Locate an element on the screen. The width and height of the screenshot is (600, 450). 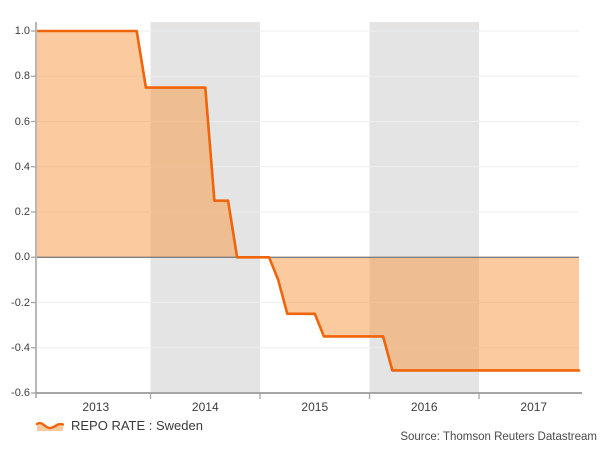
area-series-legend-icon is located at coordinates (50, 426).